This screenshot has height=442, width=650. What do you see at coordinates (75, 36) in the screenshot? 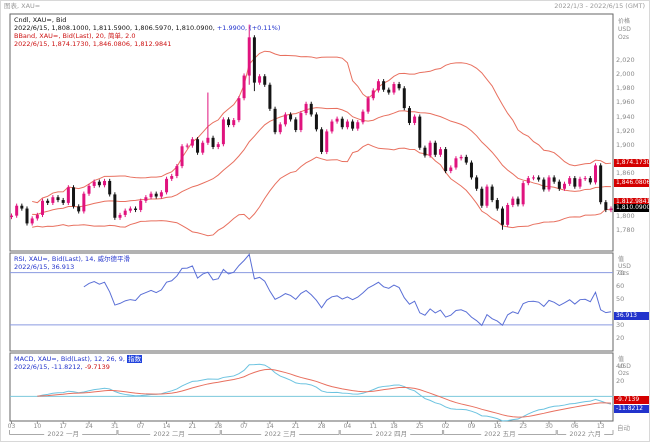
I see `bband-series-title: BBand, XAU=, Bid(Last), 20, 简单, 2.0` at bounding box center [75, 36].